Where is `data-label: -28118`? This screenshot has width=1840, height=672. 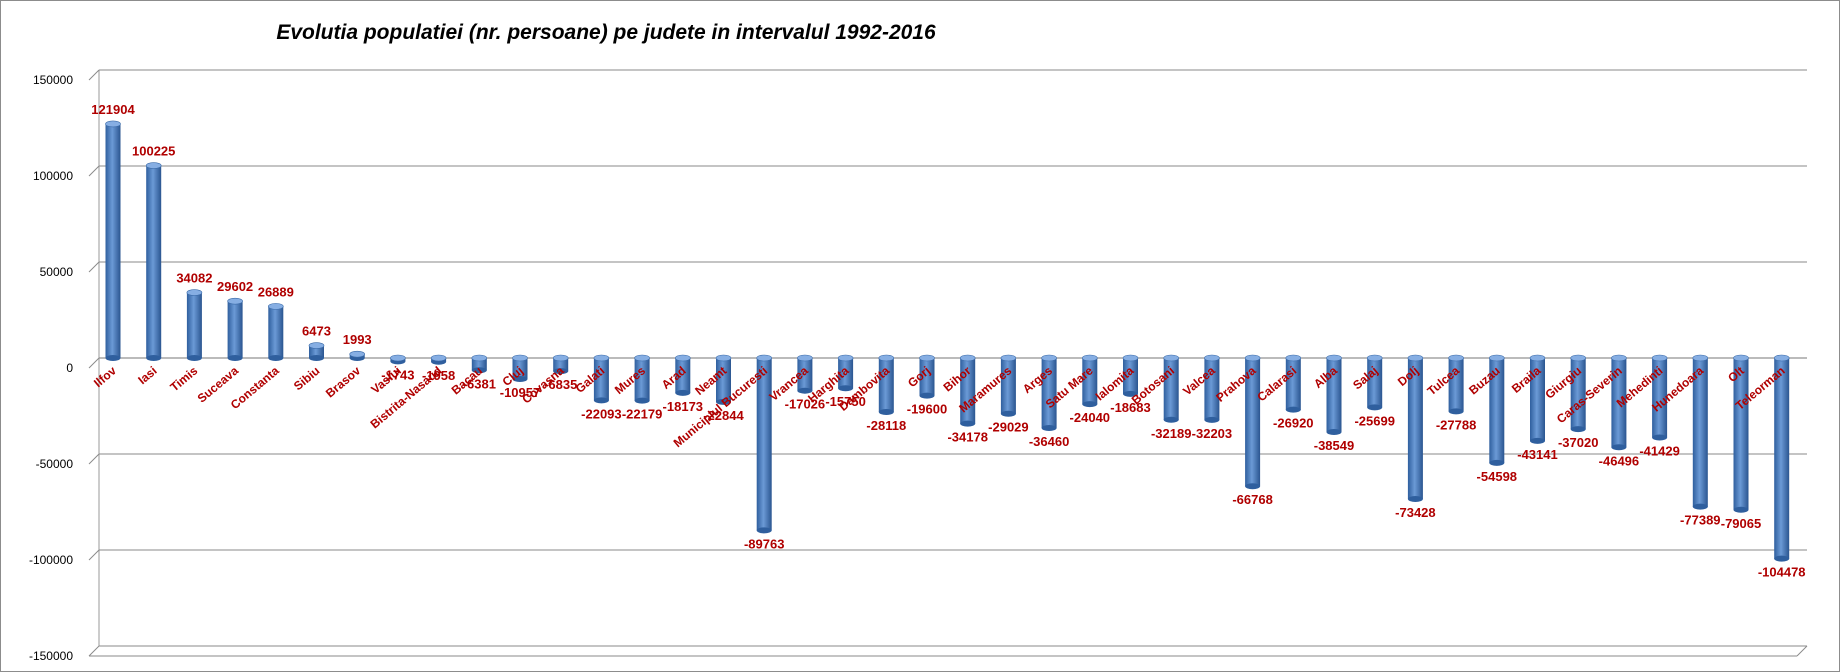 data-label: -28118 is located at coordinates (886, 425).